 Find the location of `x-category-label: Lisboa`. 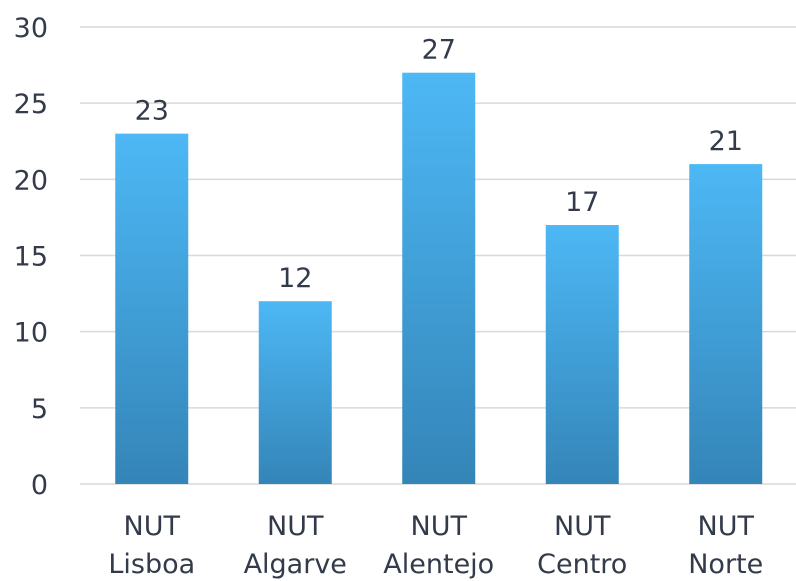

x-category-label: Lisboa is located at coordinates (151, 564).